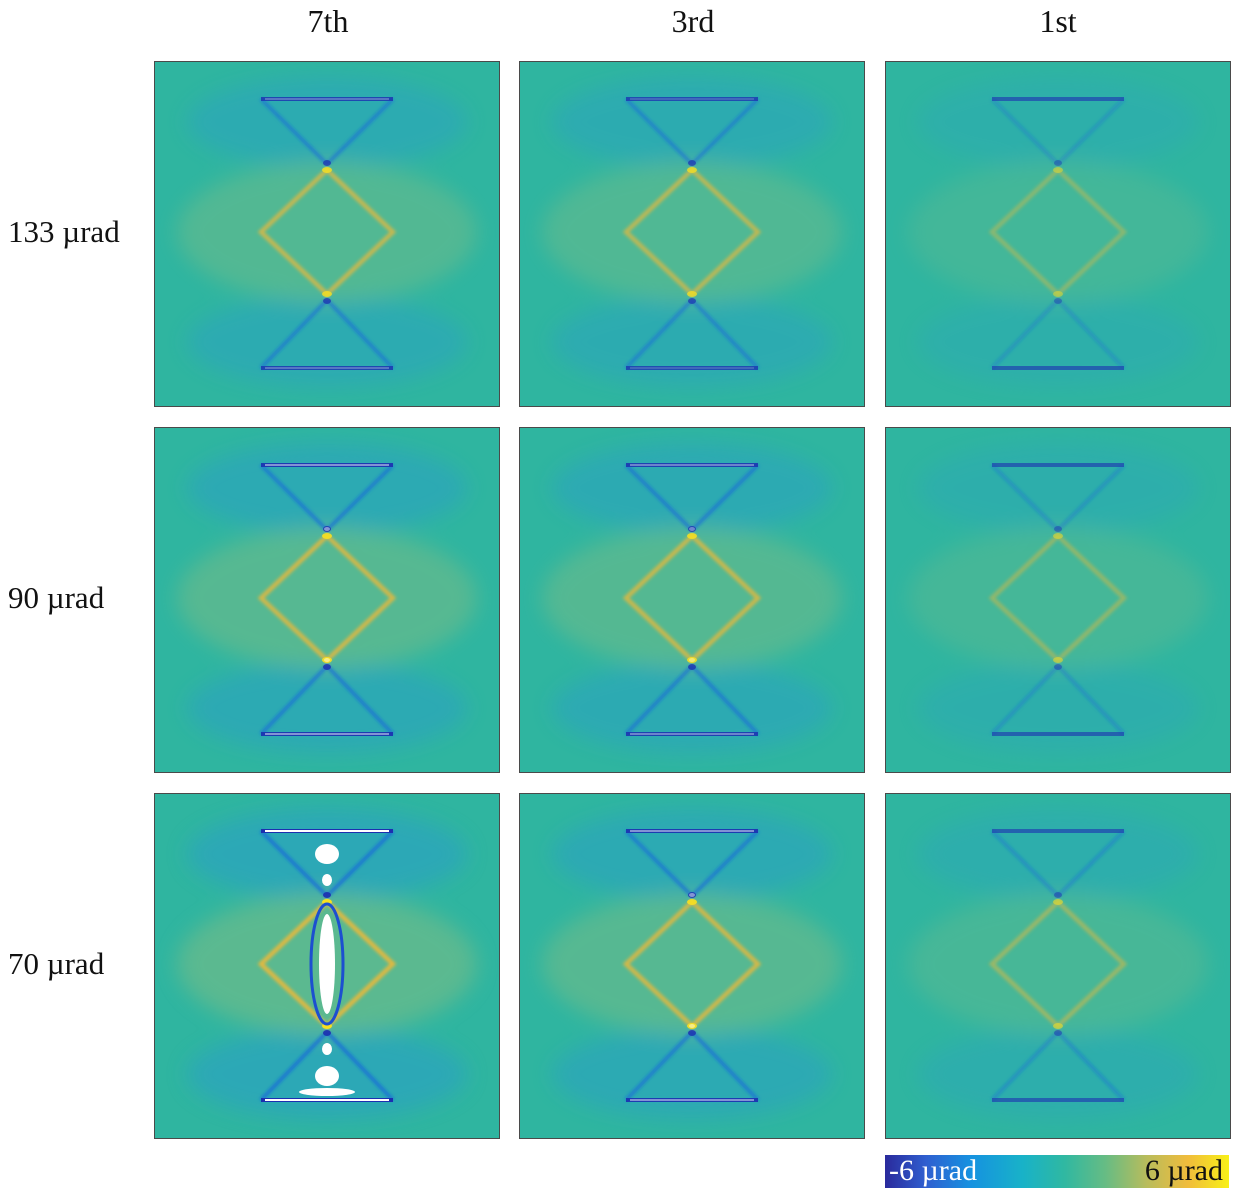 The width and height of the screenshot is (1242, 1190). I want to click on panel-r0-c1, so click(692, 234).